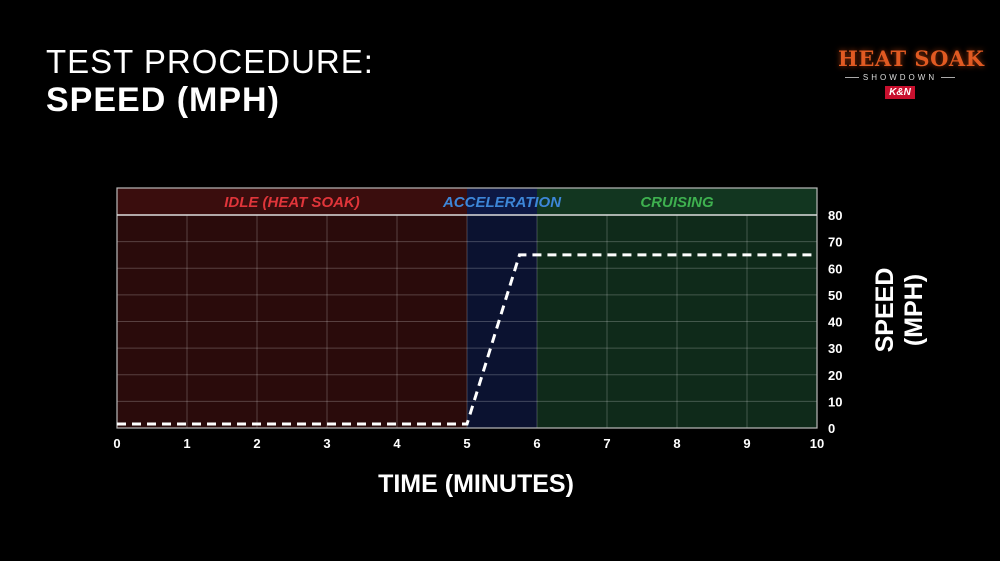 This screenshot has height=561, width=1000. I want to click on y-tick-label-4: 40, so click(835, 322).